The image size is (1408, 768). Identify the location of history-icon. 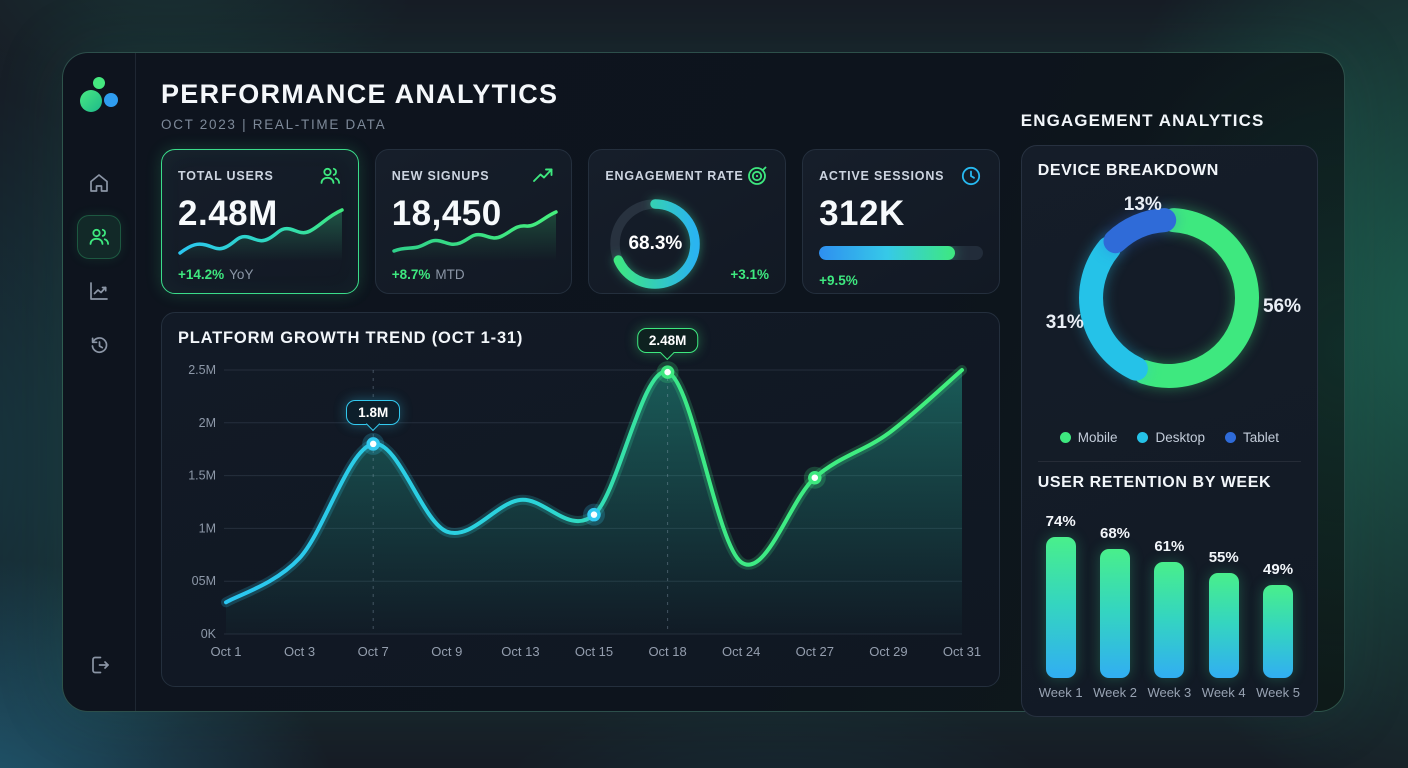
(99, 345).